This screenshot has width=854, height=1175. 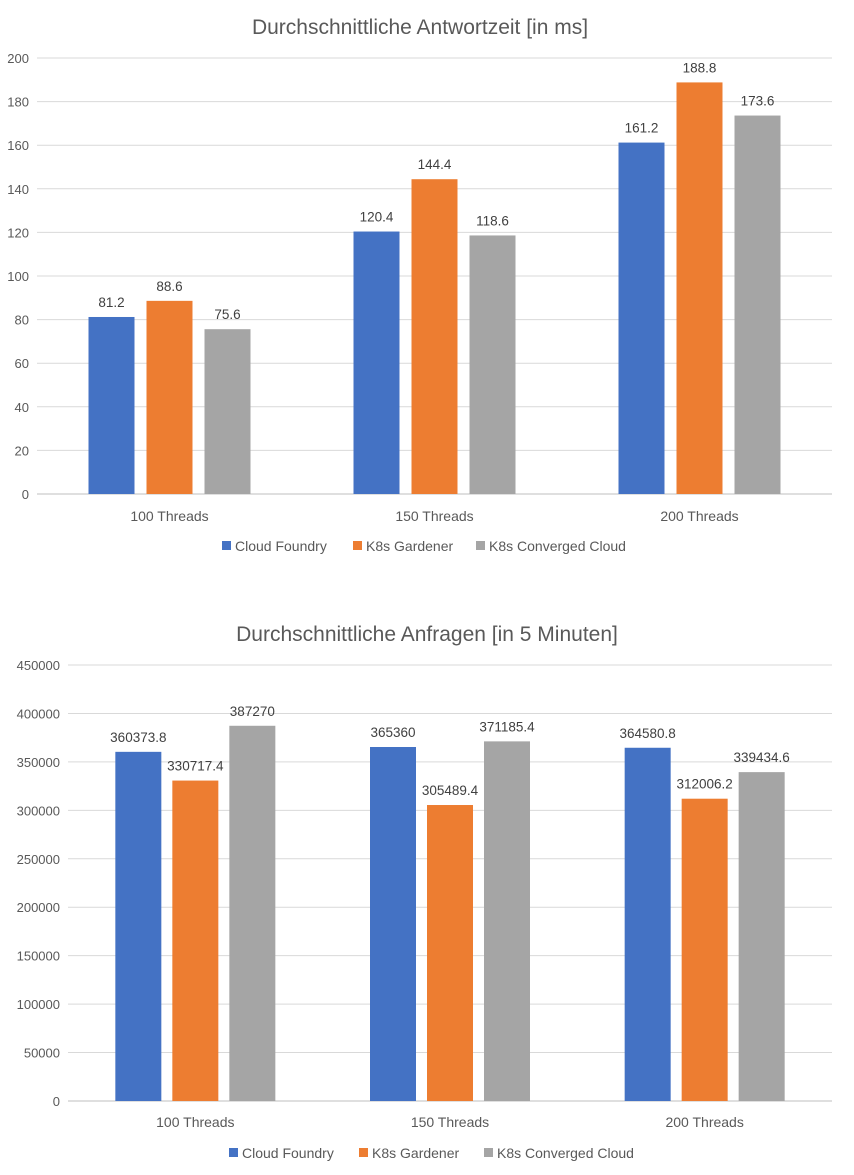 What do you see at coordinates (22, 450) in the screenshot?
I see `y-tick-label: 20` at bounding box center [22, 450].